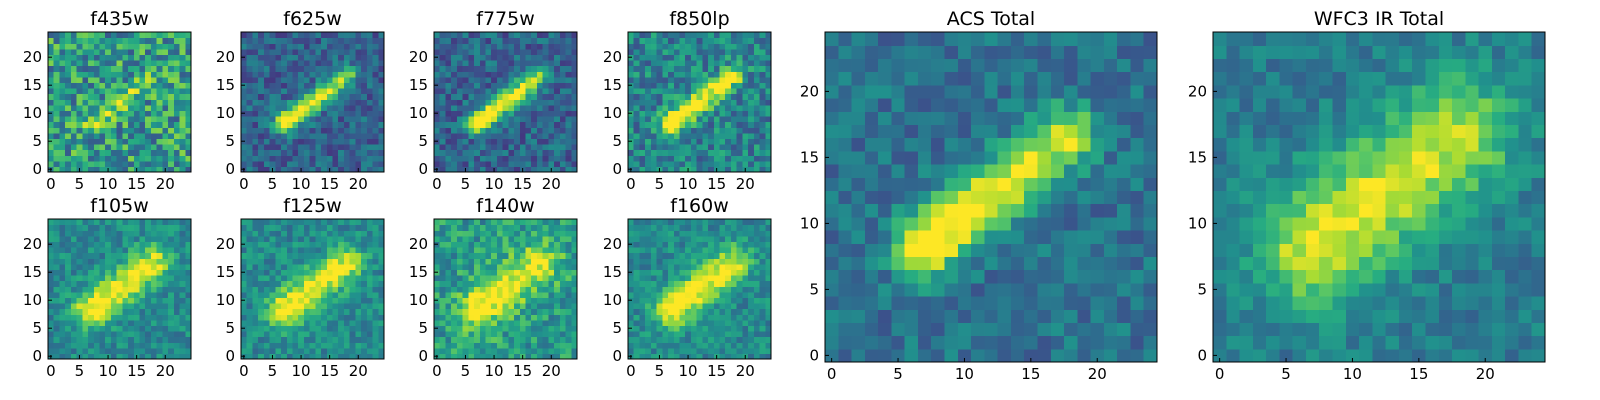  What do you see at coordinates (699, 19) in the screenshot?
I see `panel-title: f850lp` at bounding box center [699, 19].